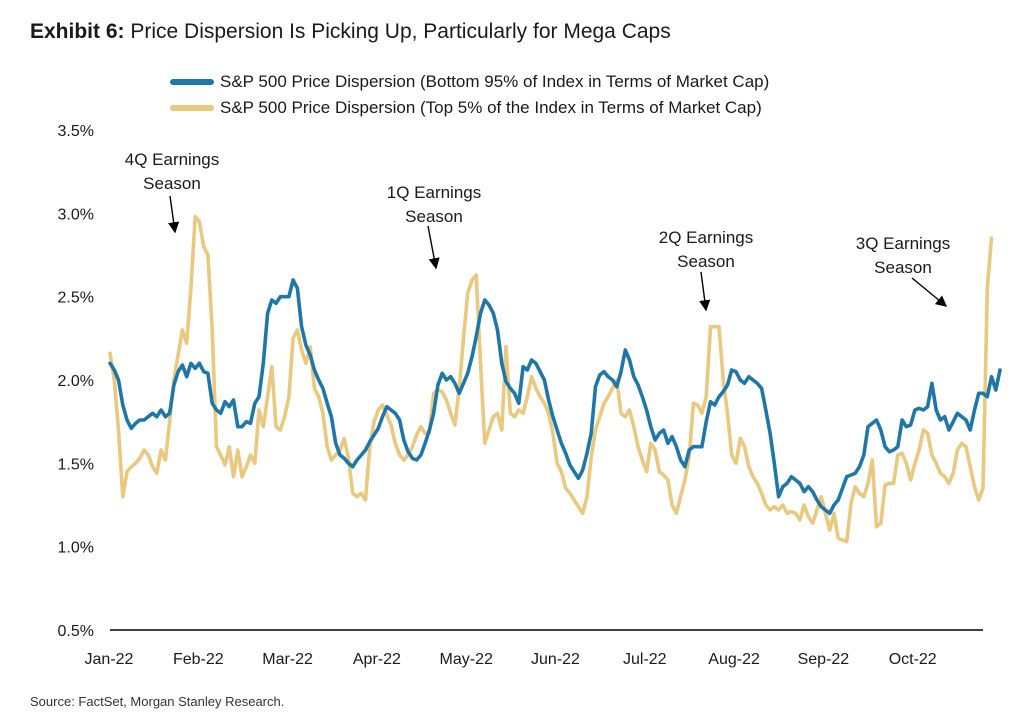 The image size is (1024, 723). Describe the element at coordinates (76, 298) in the screenshot. I see `y-tick-label: 2.5%` at that location.